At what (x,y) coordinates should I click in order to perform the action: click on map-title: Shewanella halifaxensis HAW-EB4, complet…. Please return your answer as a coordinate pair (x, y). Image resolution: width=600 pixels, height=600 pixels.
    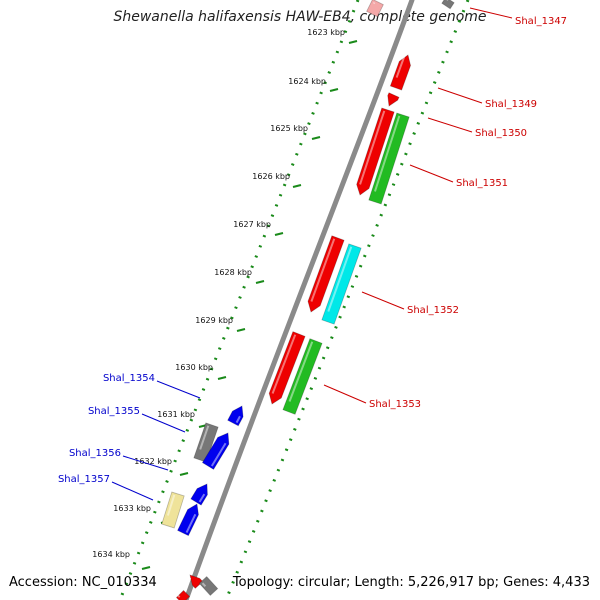
    Looking at the image, I should click on (300, 17).